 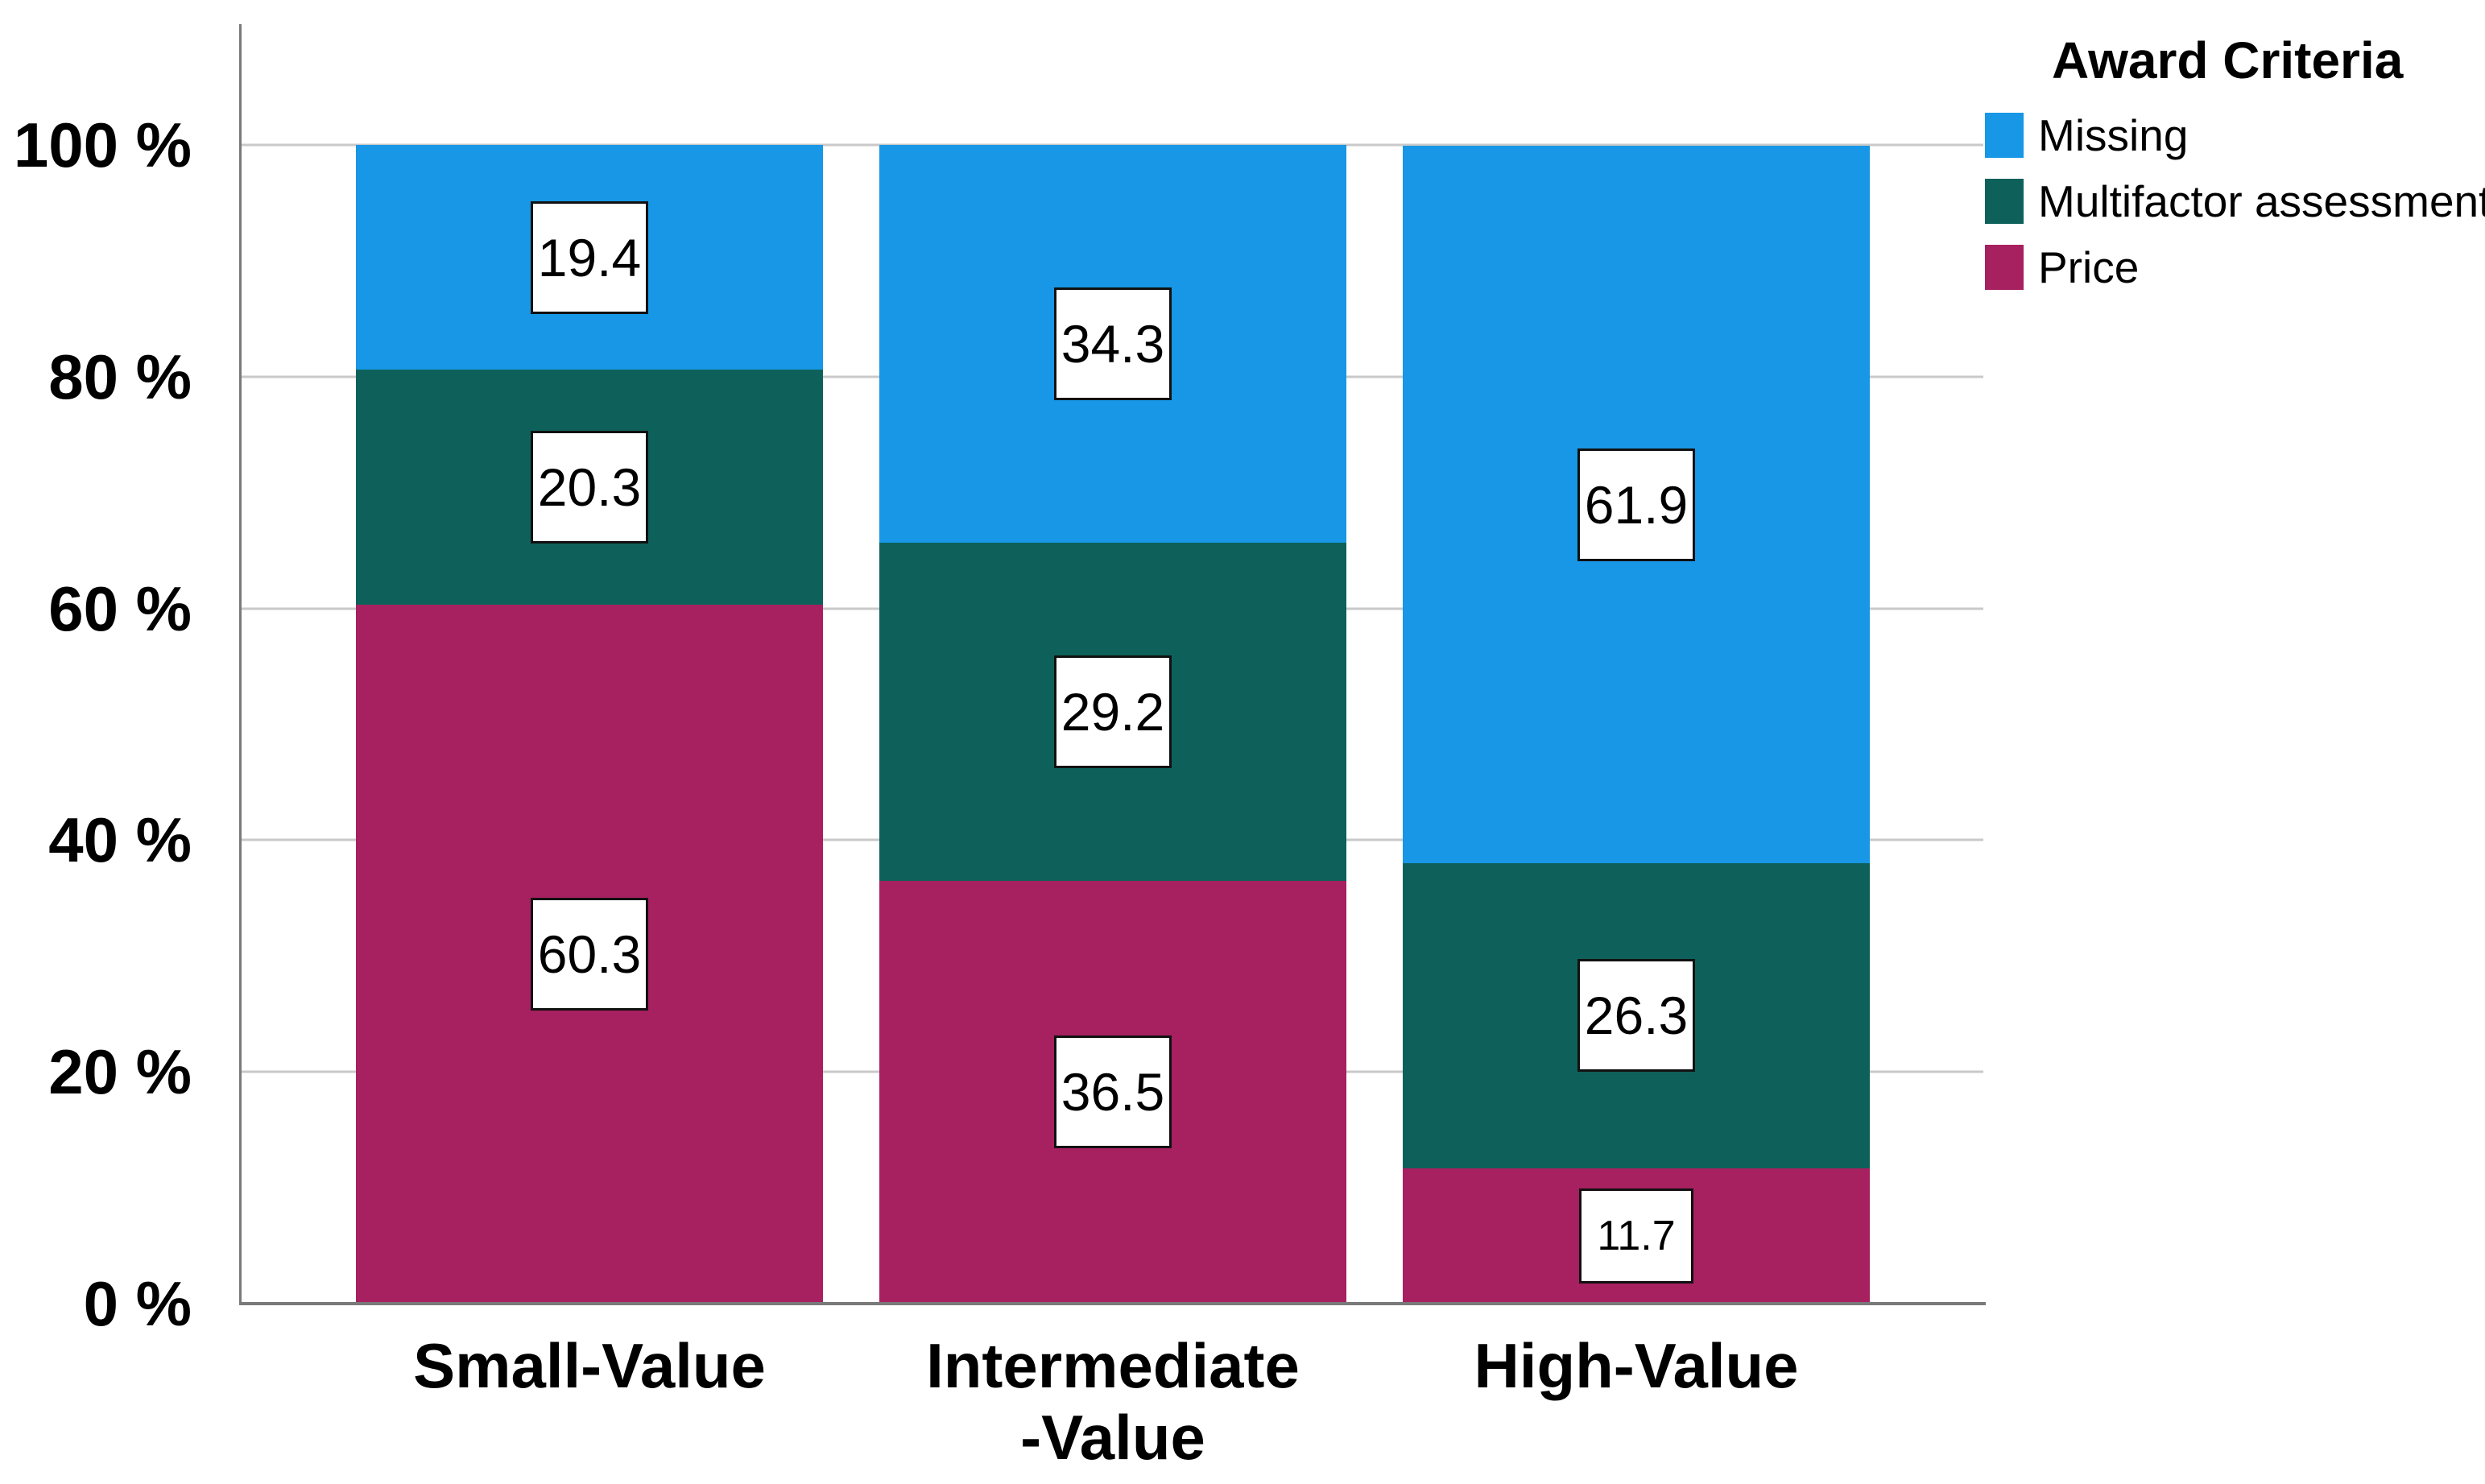 I want to click on x-category-label-line: Intermediate, so click(x=1113, y=1366).